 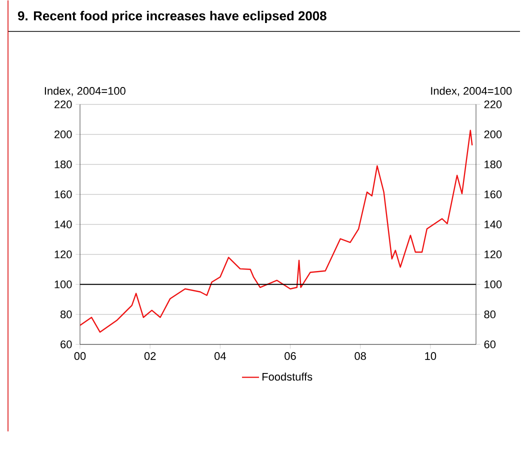 I want to click on chart-title: 9. Recent food price increases have eclipsed 2008, so click(x=172, y=16).